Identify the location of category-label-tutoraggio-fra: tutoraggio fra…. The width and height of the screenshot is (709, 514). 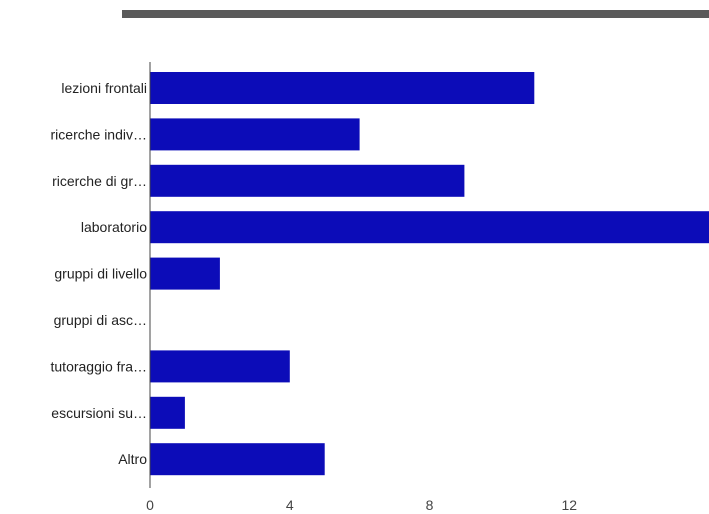
(99, 366).